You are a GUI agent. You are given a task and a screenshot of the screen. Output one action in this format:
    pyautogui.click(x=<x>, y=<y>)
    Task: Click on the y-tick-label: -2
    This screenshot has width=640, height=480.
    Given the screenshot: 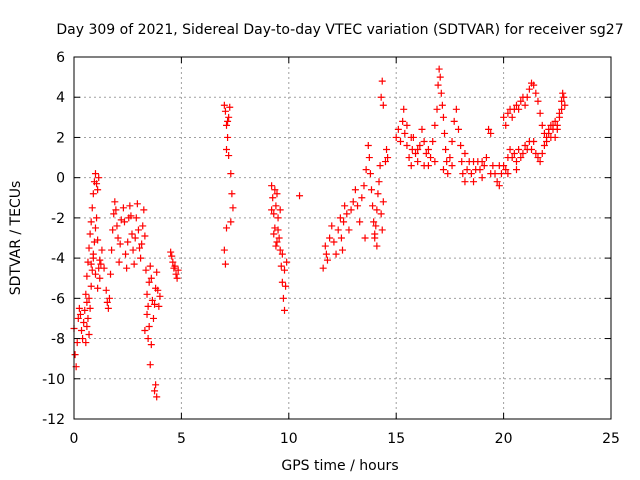 What is the action you would take?
    pyautogui.click(x=58, y=219)
    